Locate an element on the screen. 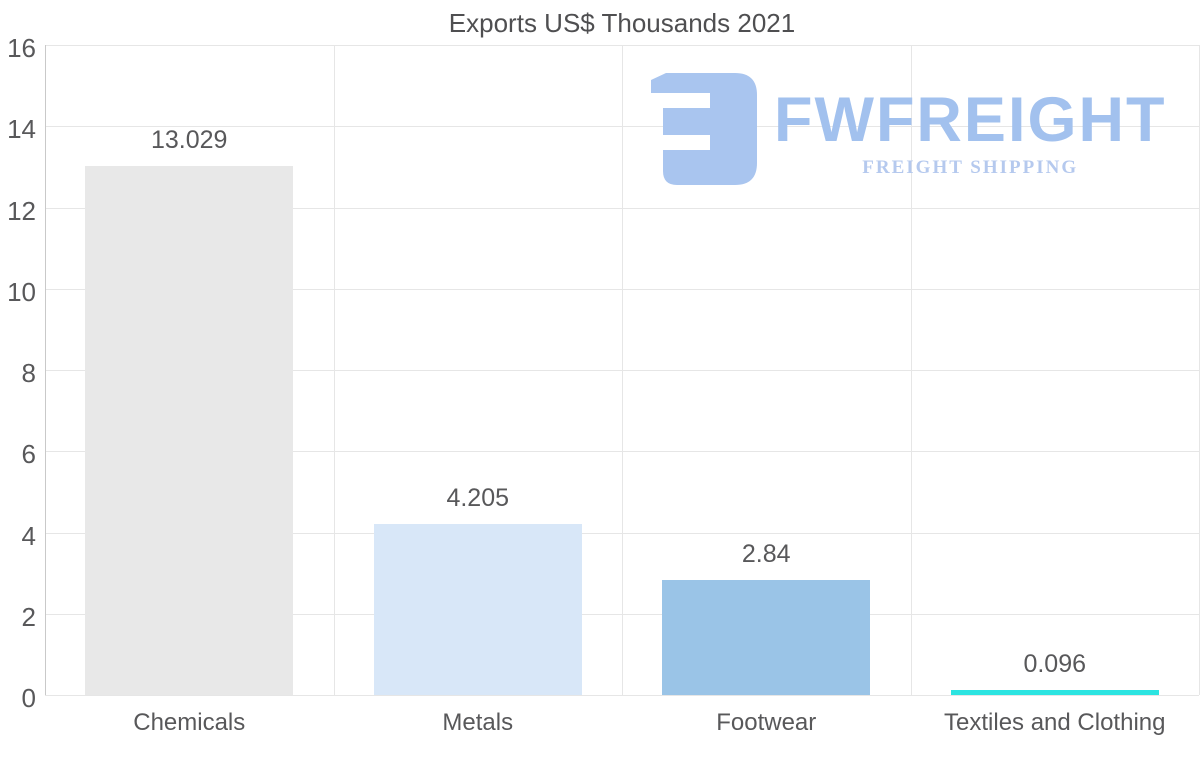 The width and height of the screenshot is (1200, 763). bar-value-label: 0.096 is located at coordinates (1055, 664).